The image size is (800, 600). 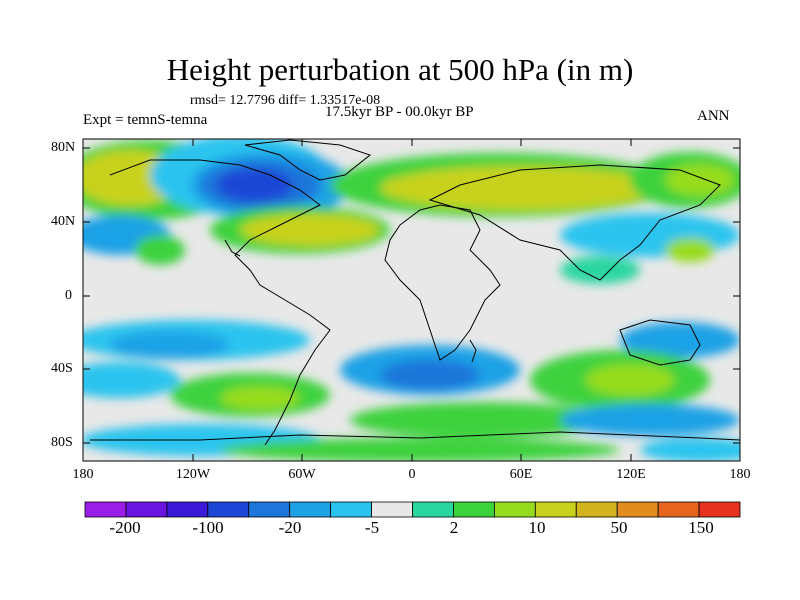 I want to click on season-label: ANN, so click(x=713, y=116).